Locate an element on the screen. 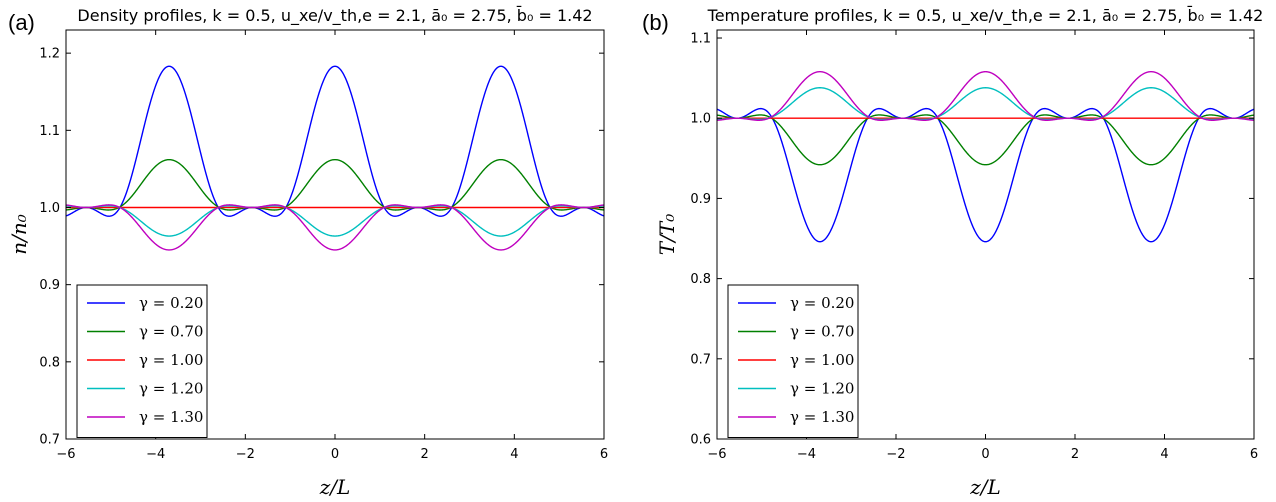 The height and width of the screenshot is (502, 1276). y-axis-label: n/n₀ is located at coordinates (19, 234).